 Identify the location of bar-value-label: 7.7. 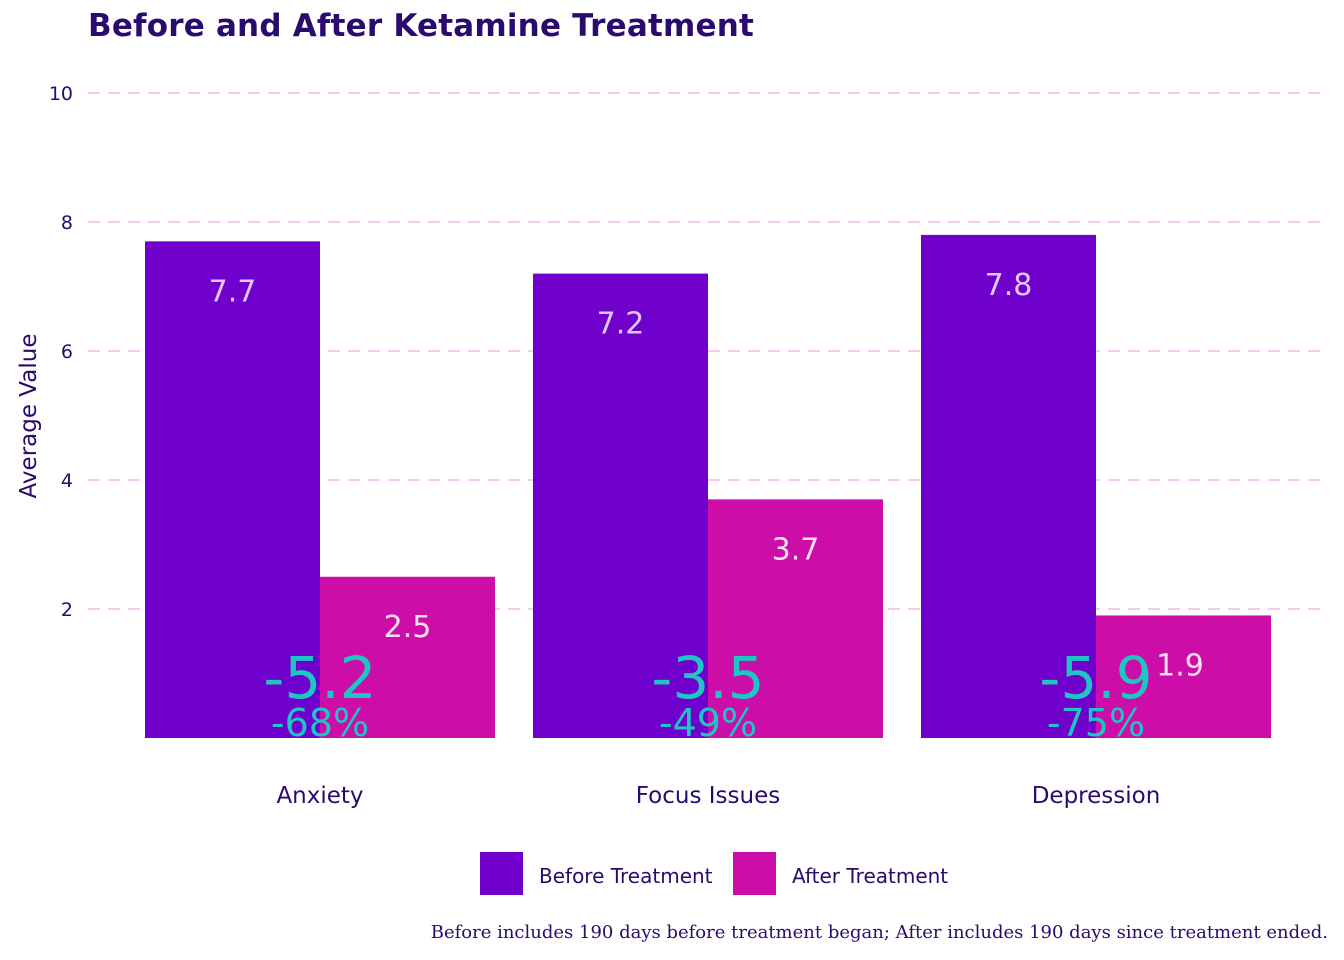
(233, 291).